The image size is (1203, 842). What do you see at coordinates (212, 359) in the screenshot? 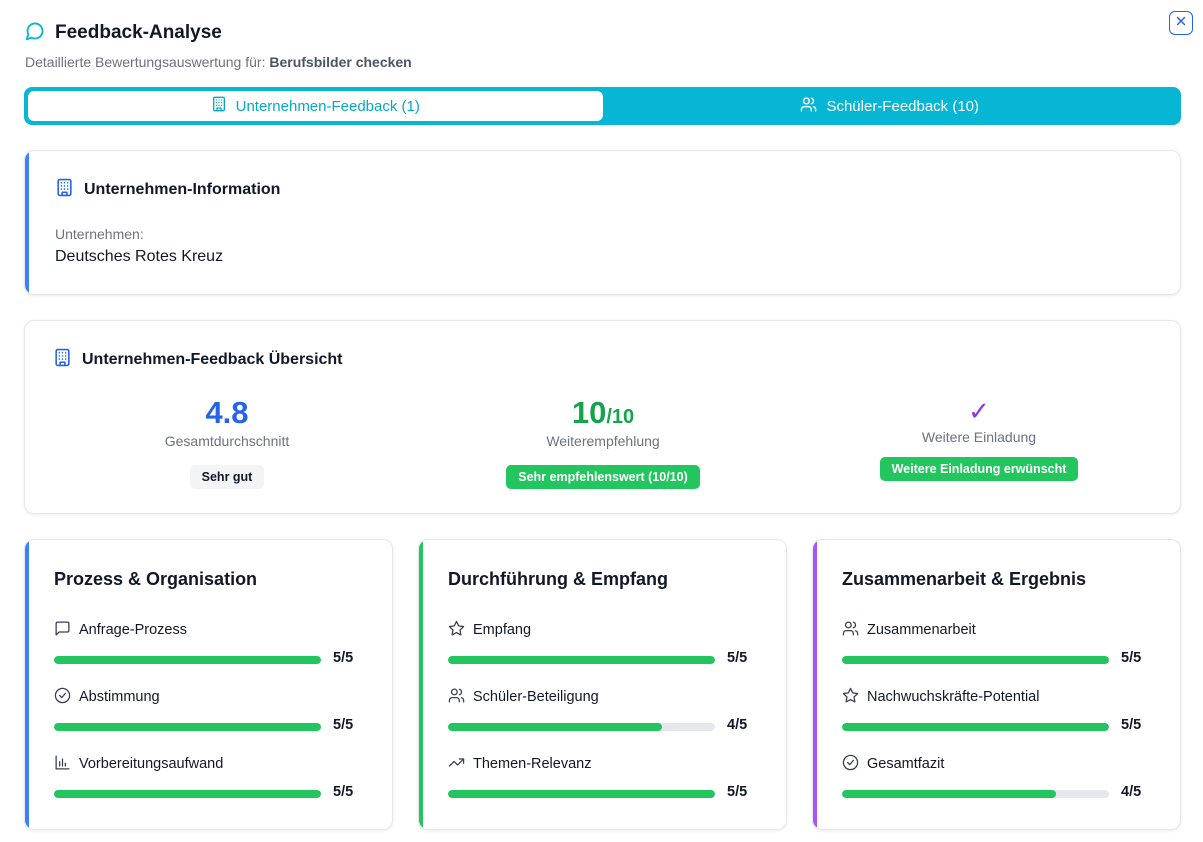
I see `card-heading-text: Unternehmen-Feedback Übersicht` at bounding box center [212, 359].